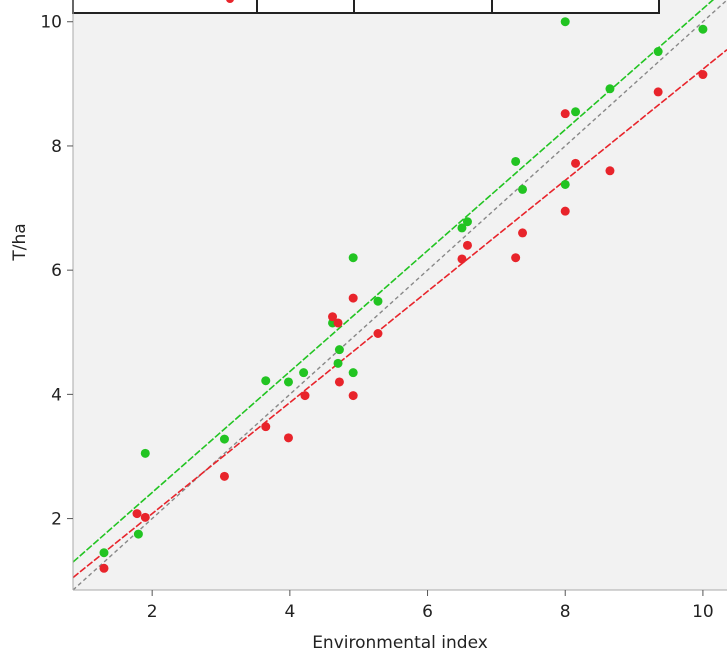 This screenshot has height=655, width=727. I want to click on y-tick-label: 4, so click(56, 395).